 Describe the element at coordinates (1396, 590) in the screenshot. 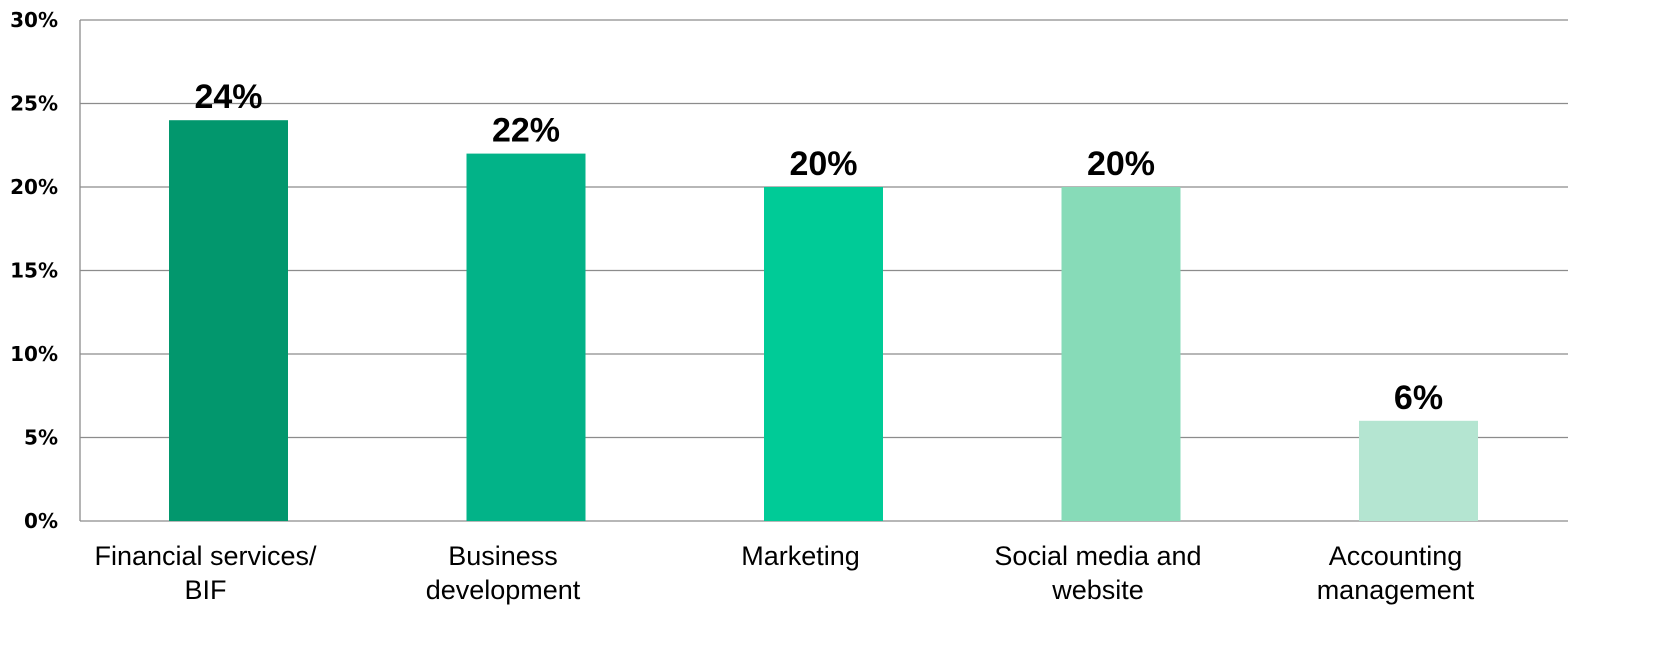

I see `x-tick-label-line: management` at that location.